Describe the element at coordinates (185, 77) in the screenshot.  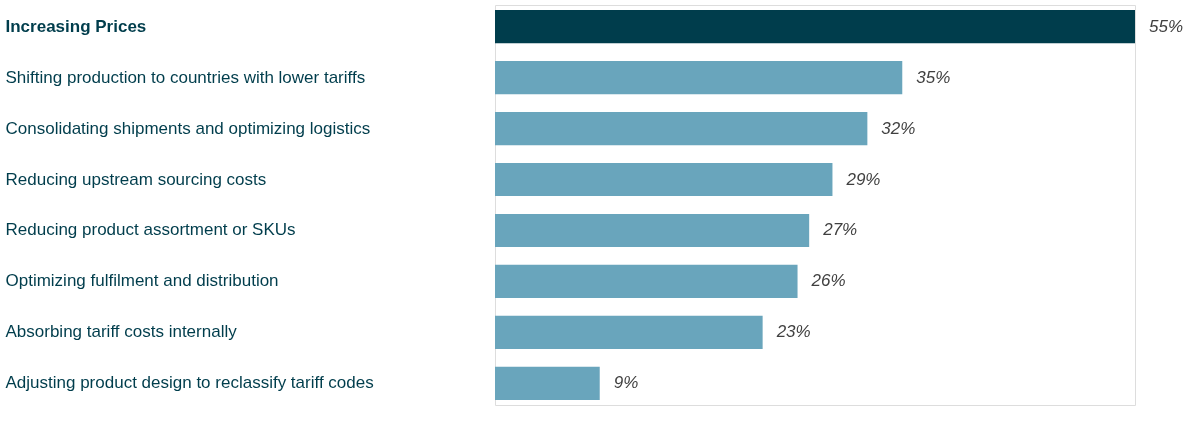
I see `y-tick-label: Shifting production to countries with lower tariffs` at that location.